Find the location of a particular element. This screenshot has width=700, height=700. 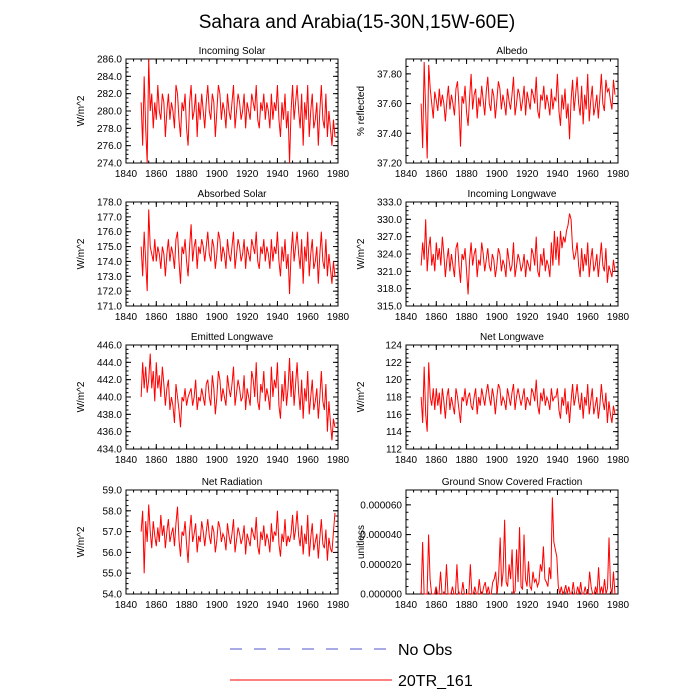

series-line-net-radiation is located at coordinates (238, 539).